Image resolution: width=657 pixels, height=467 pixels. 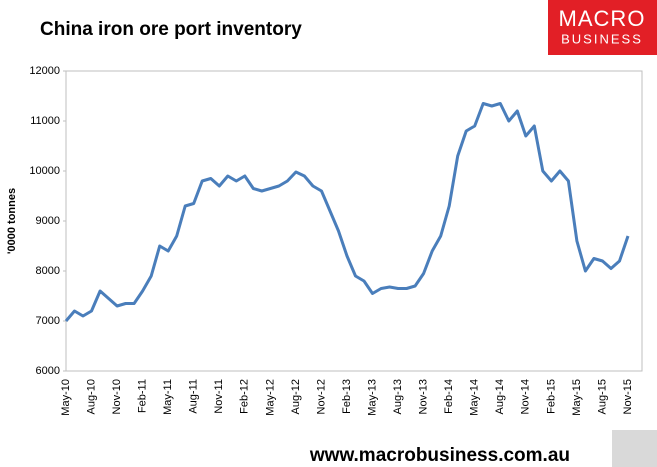 I want to click on x-tick-label: Aug-12, so click(x=296, y=396).